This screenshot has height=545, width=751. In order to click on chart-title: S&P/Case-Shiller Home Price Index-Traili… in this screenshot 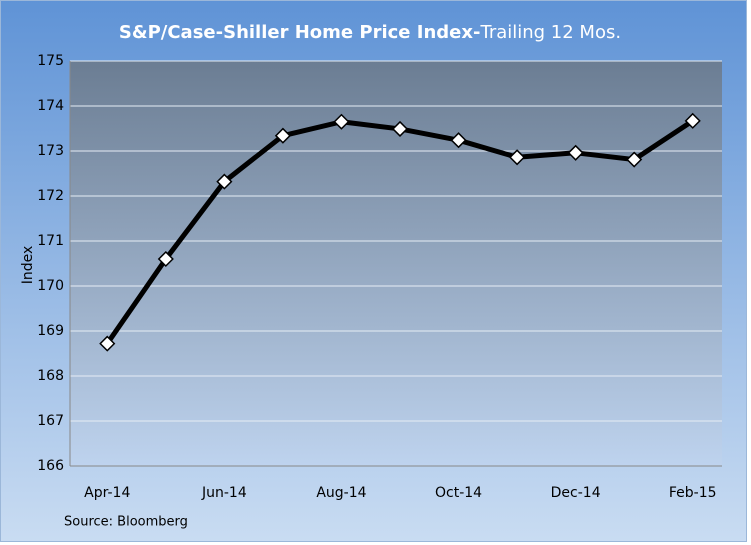, I will do `click(370, 32)`.